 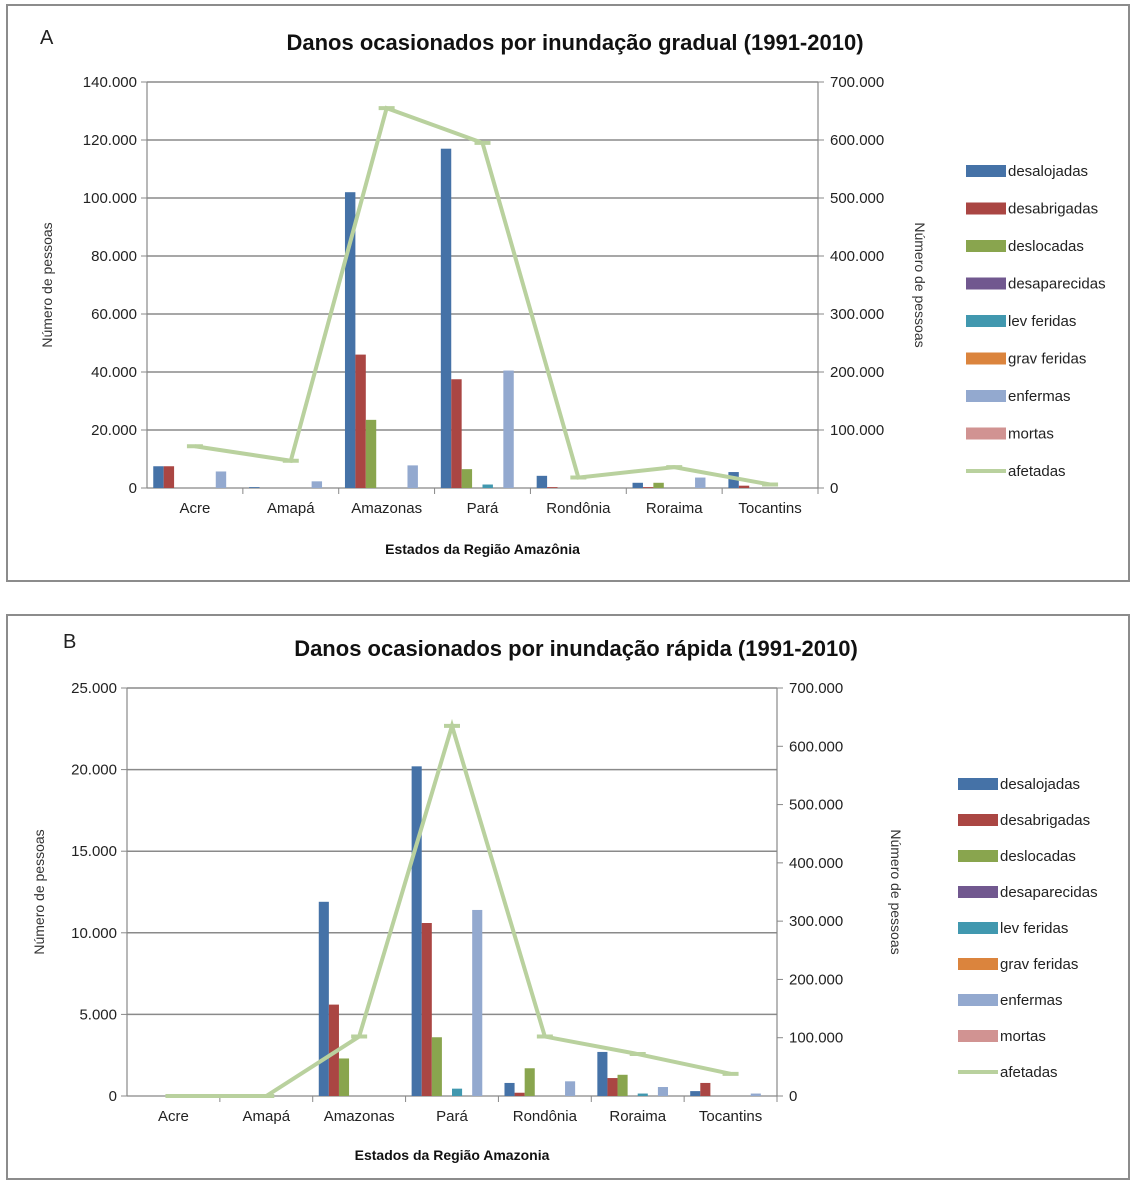 What do you see at coordinates (1053, 209) in the screenshot?
I see `chart-a-legend-label: desabrigadas` at bounding box center [1053, 209].